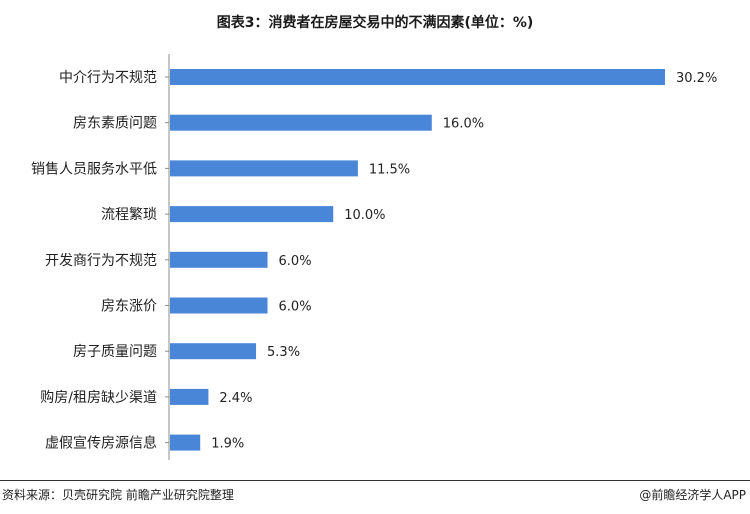 This screenshot has height=514, width=750. Describe the element at coordinates (94, 169) in the screenshot. I see `category-label: 销售人员服务水平低` at that location.